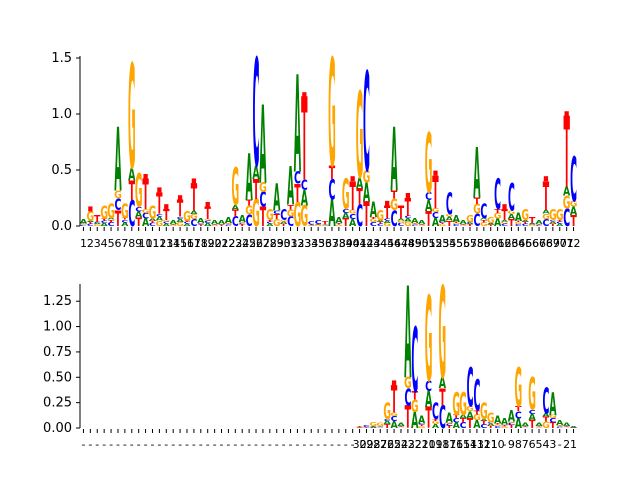 This screenshot has width=640, height=480. I want to click on x-tick-label: 1, so click(573, 444).